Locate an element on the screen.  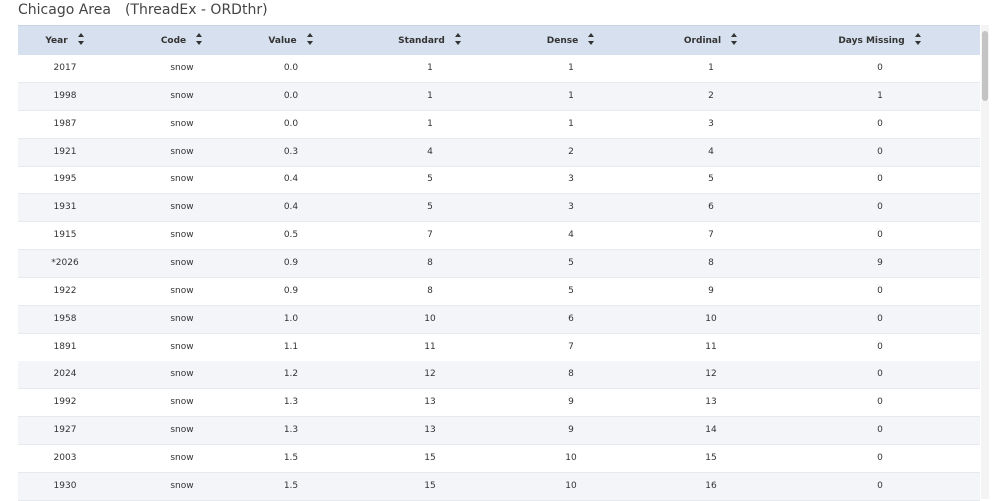
title-bar: Chicago Area (ThreadEx - ORDthr) is located at coordinates (143, 10).